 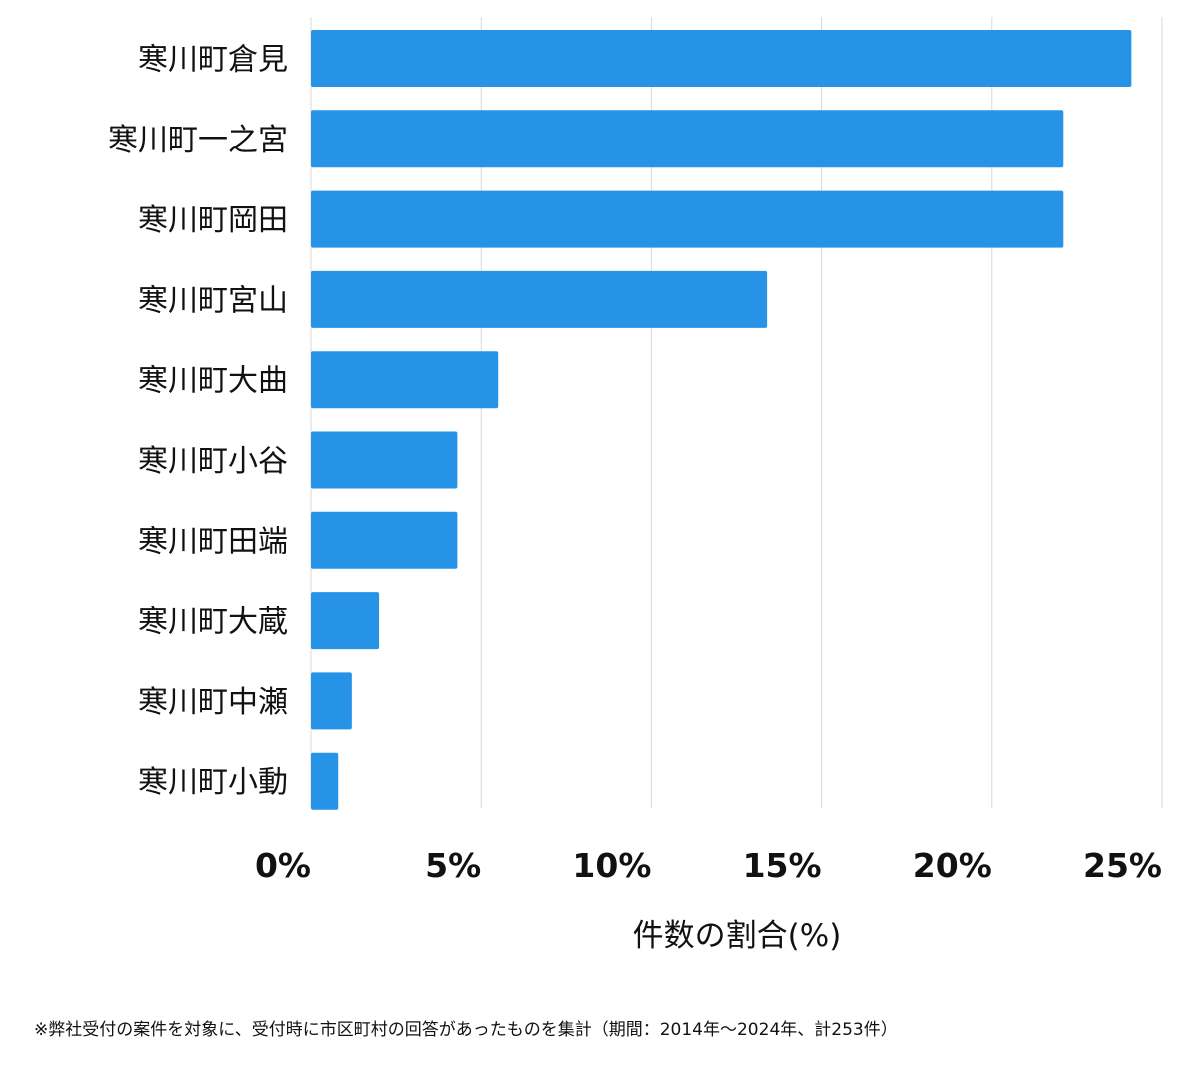 I want to click on x-tick-label: 25%, so click(x=1122, y=865).